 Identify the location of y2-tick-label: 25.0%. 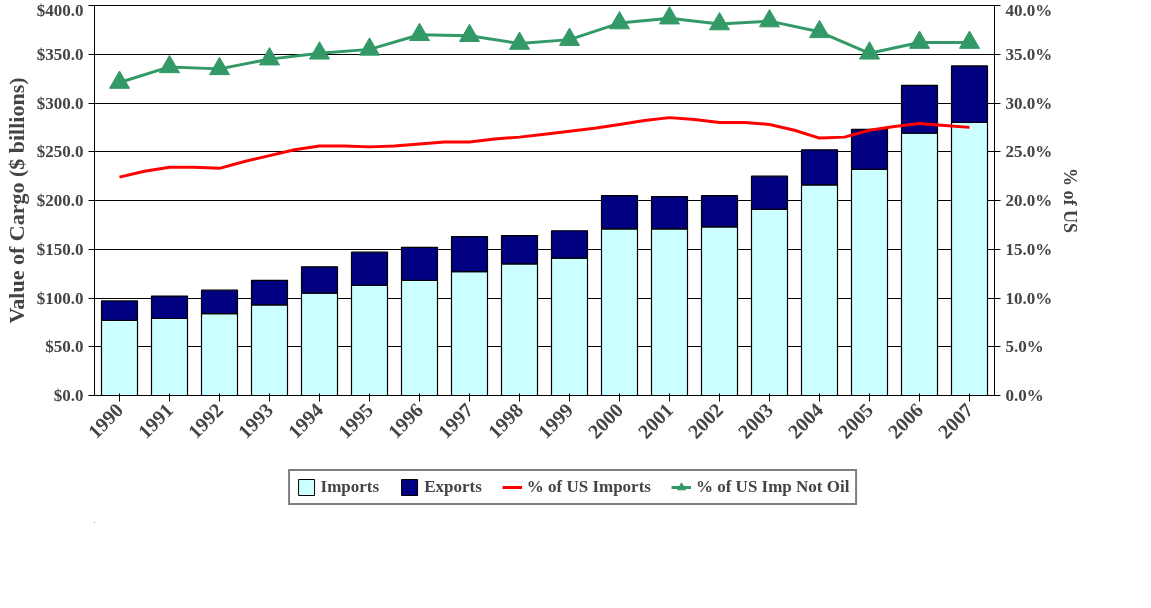
(1029, 152).